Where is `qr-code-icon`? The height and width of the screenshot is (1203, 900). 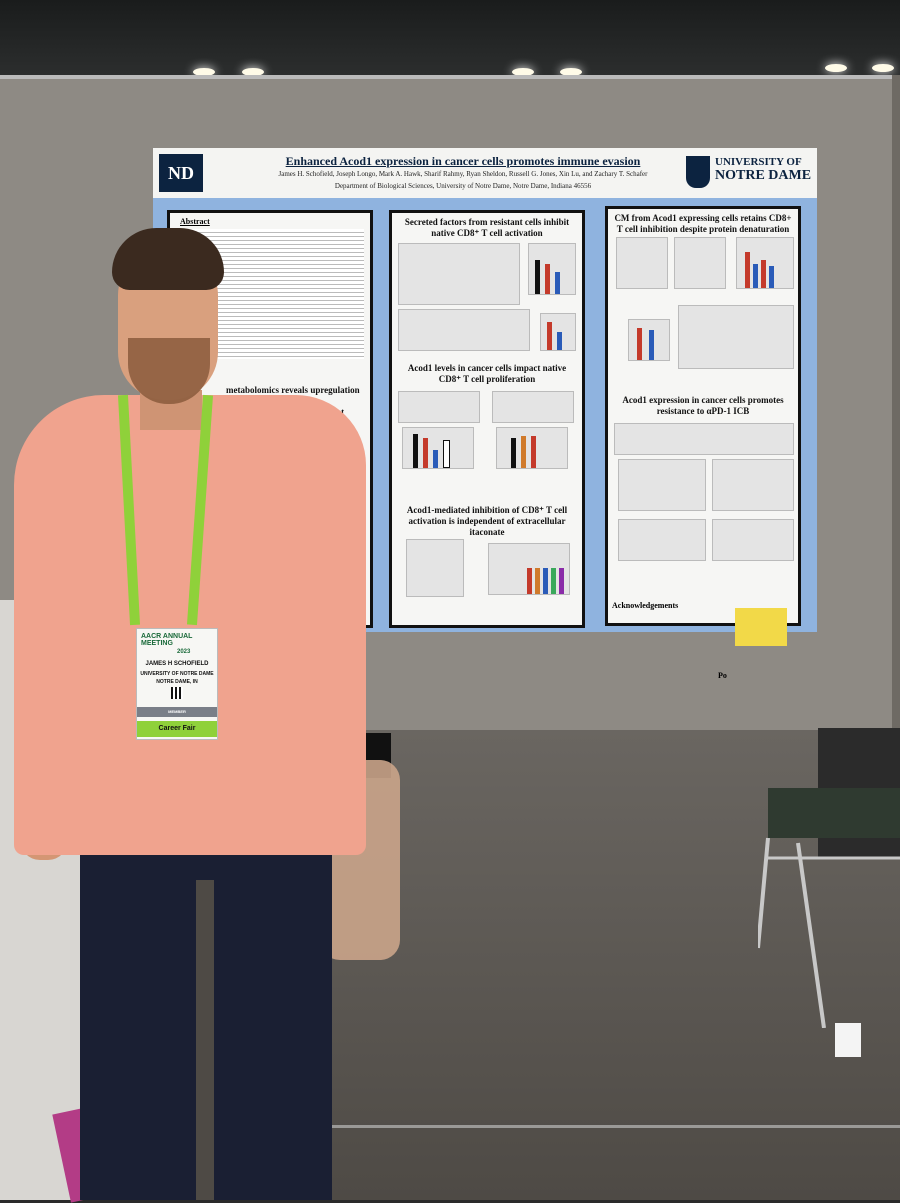 qr-code-icon is located at coordinates (177, 693).